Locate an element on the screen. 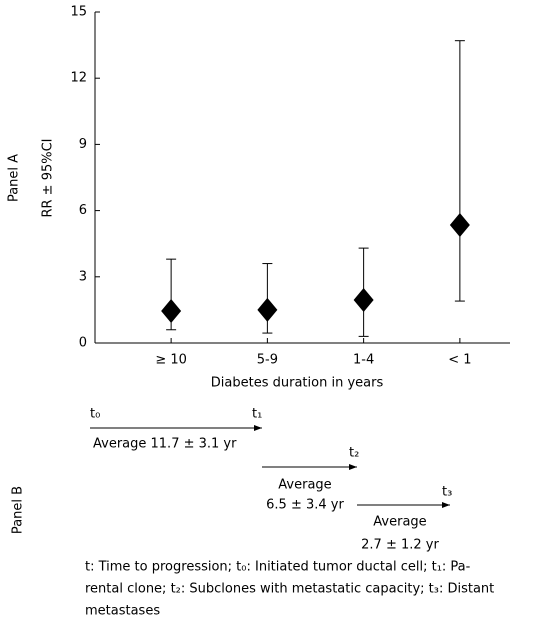 The image size is (542, 623). y-tick-label: 0 is located at coordinates (83, 343).